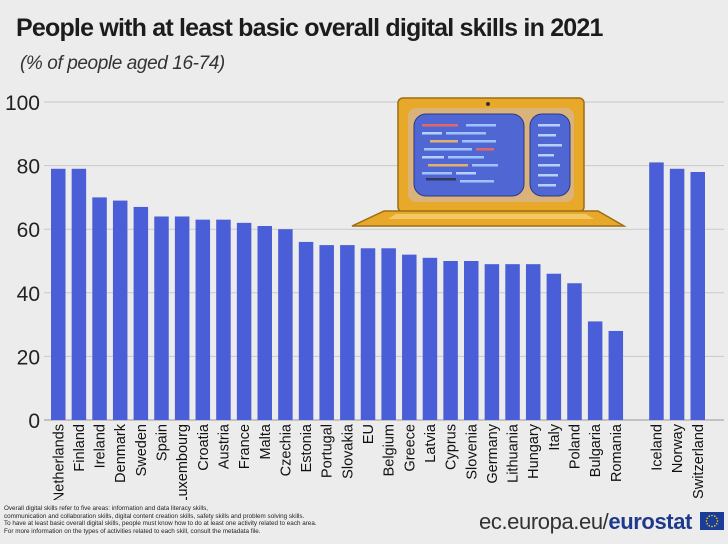 This screenshot has height=544, width=728. I want to click on x-tick-label: Croatia, so click(204, 447).